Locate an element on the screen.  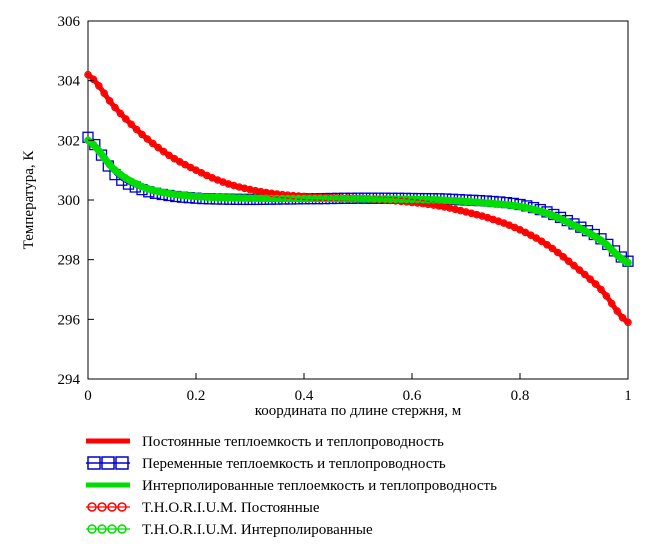
x-axis-ticks: 0 0.2 0.4 0.6 0.8 1 is located at coordinates (358, 388).